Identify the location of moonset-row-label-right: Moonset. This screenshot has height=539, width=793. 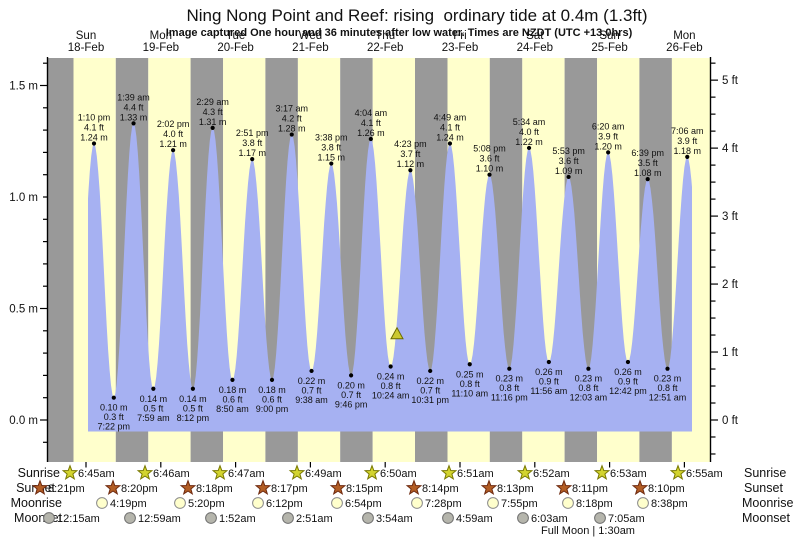
(766, 518).